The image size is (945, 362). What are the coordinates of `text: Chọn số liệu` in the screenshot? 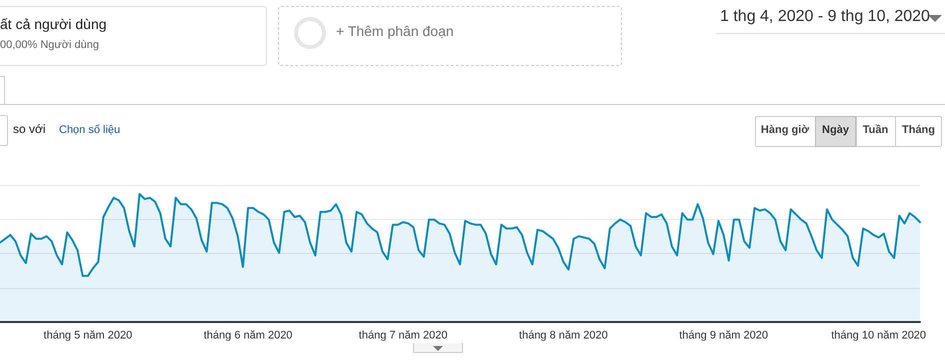 It's located at (89, 130).